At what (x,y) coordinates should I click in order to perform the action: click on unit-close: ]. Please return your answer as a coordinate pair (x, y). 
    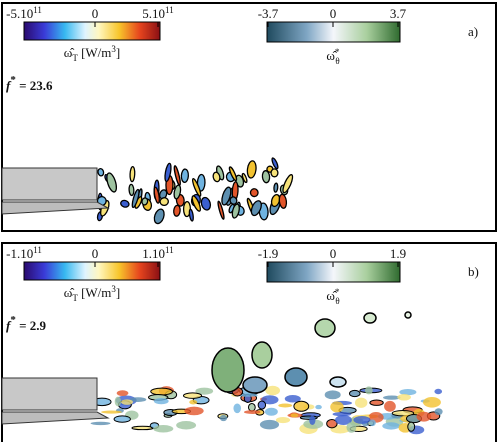
    Looking at the image, I should click on (118, 292).